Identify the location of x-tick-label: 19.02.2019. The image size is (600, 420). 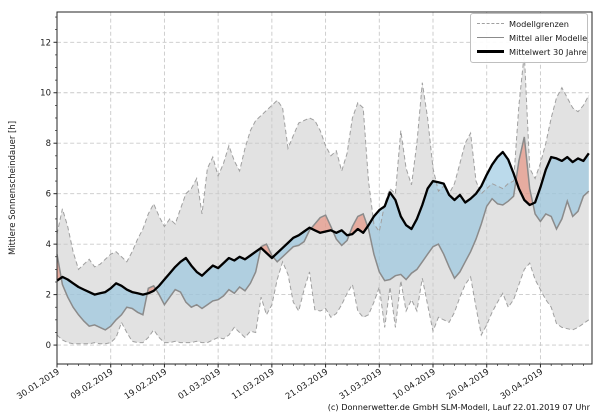
(146, 384).